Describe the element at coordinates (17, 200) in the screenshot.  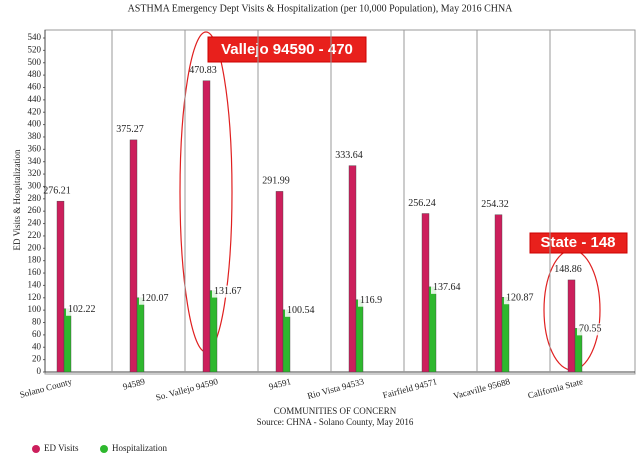
I see `y-axis-label: ED Visits & Hospitalization` at that location.